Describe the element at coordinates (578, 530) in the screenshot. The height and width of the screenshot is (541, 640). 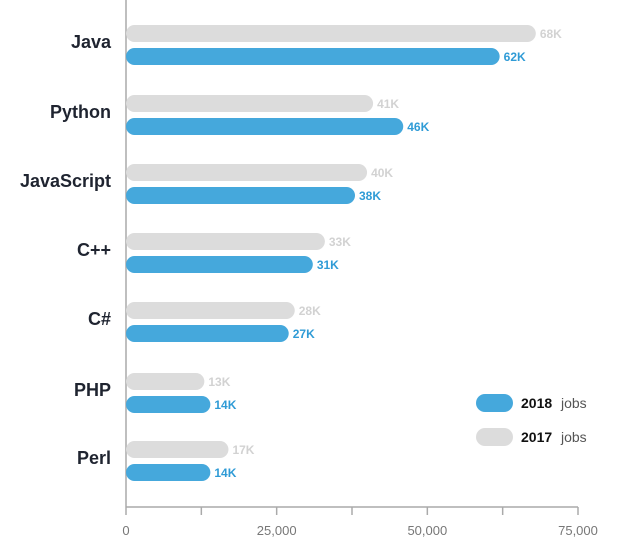
I see `x-tick-label: 75,000` at that location.